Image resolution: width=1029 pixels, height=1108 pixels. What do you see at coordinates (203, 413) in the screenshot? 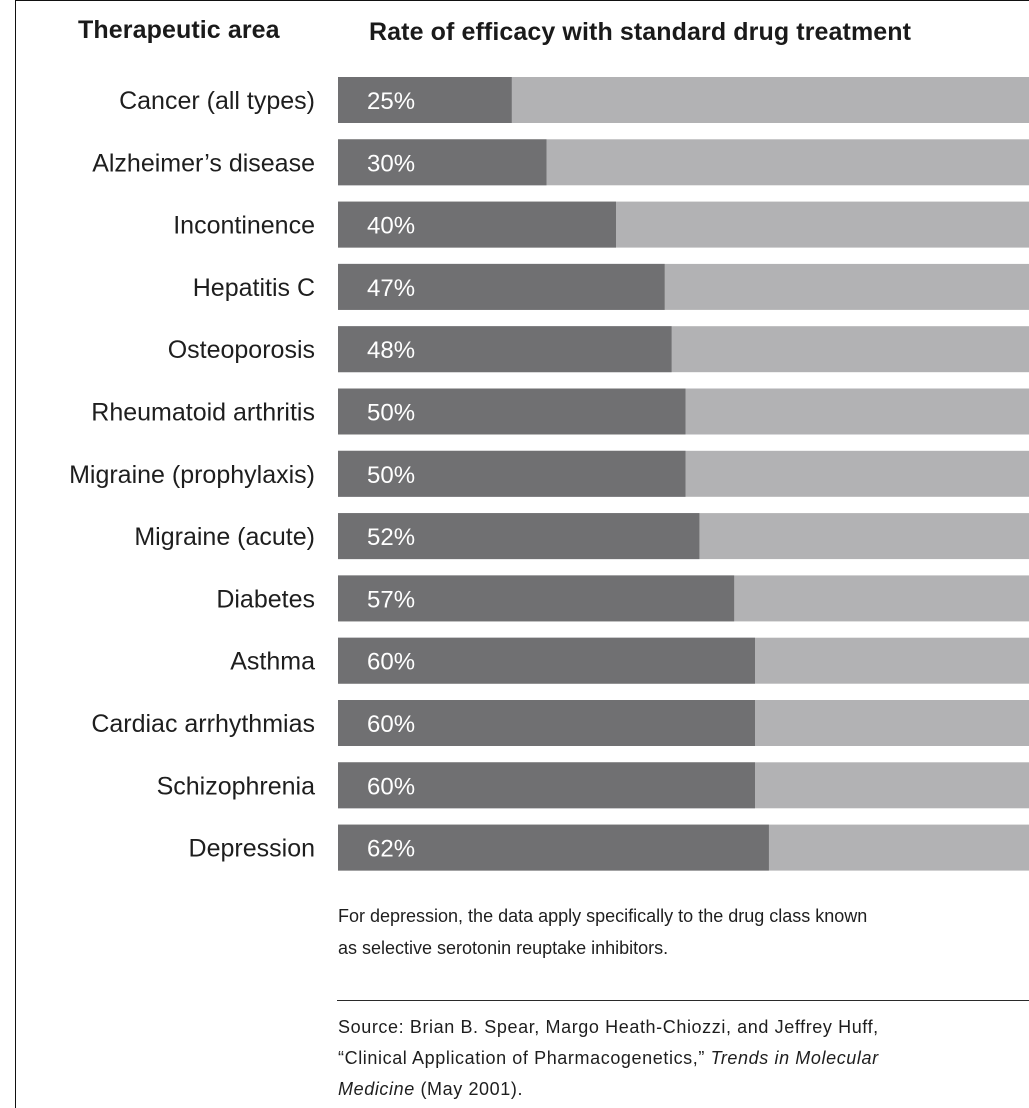
I see `category-label: Rheumatoid arthritis` at bounding box center [203, 413].